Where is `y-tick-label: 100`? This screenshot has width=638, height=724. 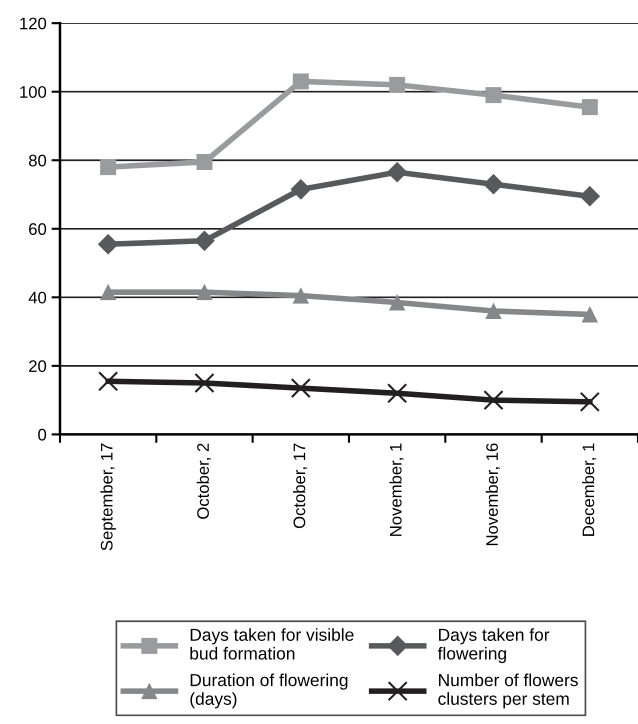
y-tick-label: 100 is located at coordinates (33, 92).